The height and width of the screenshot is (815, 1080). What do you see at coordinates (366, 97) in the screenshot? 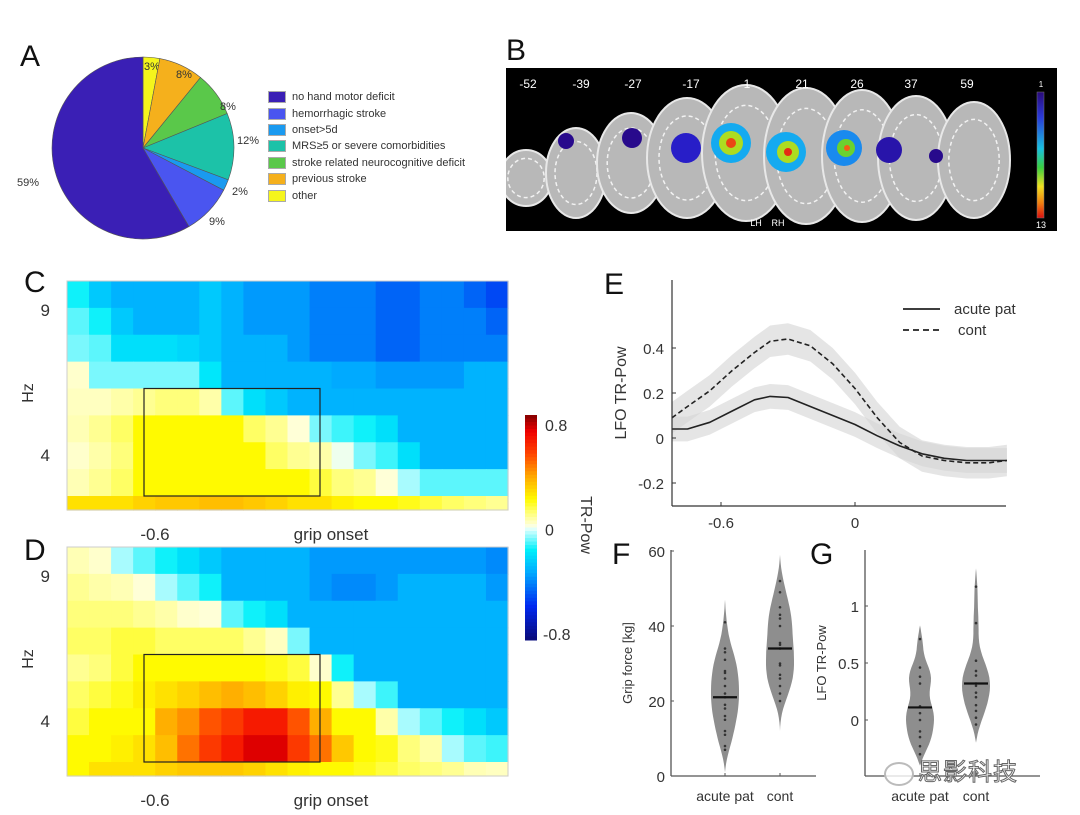
I see `legend-item: no hand motor deficit` at bounding box center [366, 97].